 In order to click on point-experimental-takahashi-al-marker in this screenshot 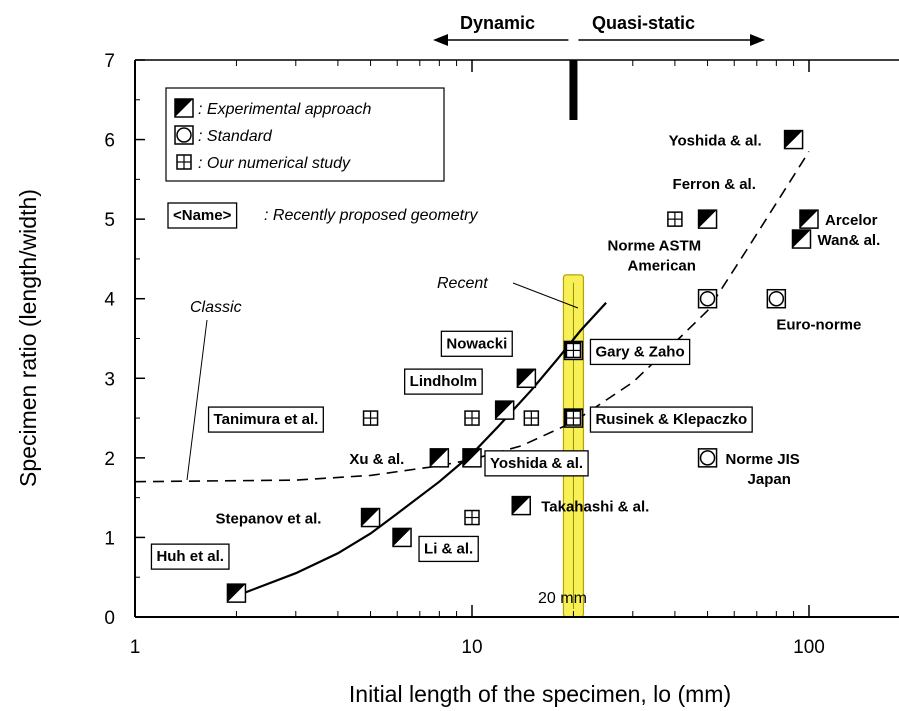, I will do `click(521, 505)`.